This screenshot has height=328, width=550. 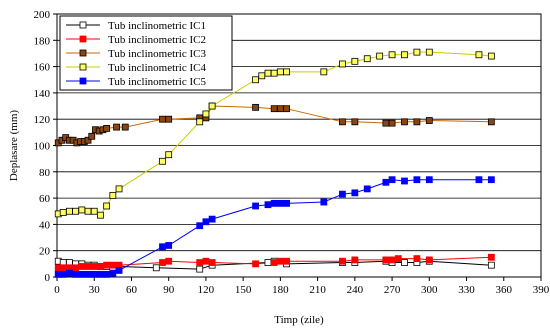 What do you see at coordinates (317, 290) in the screenshot?
I see `x-tick-label: 210` at bounding box center [317, 290].